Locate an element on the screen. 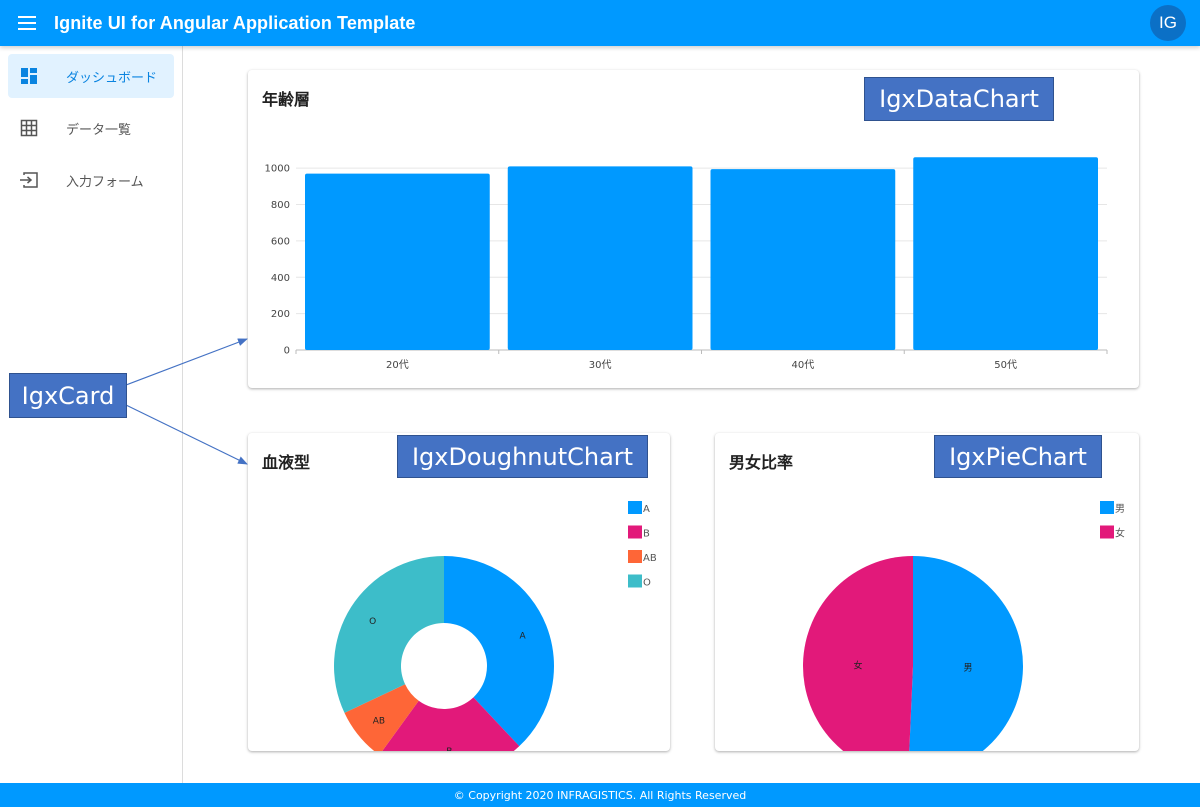 This screenshot has width=1200, height=807. sidebar-item-input-form: 入力フォーム is located at coordinates (91, 180).